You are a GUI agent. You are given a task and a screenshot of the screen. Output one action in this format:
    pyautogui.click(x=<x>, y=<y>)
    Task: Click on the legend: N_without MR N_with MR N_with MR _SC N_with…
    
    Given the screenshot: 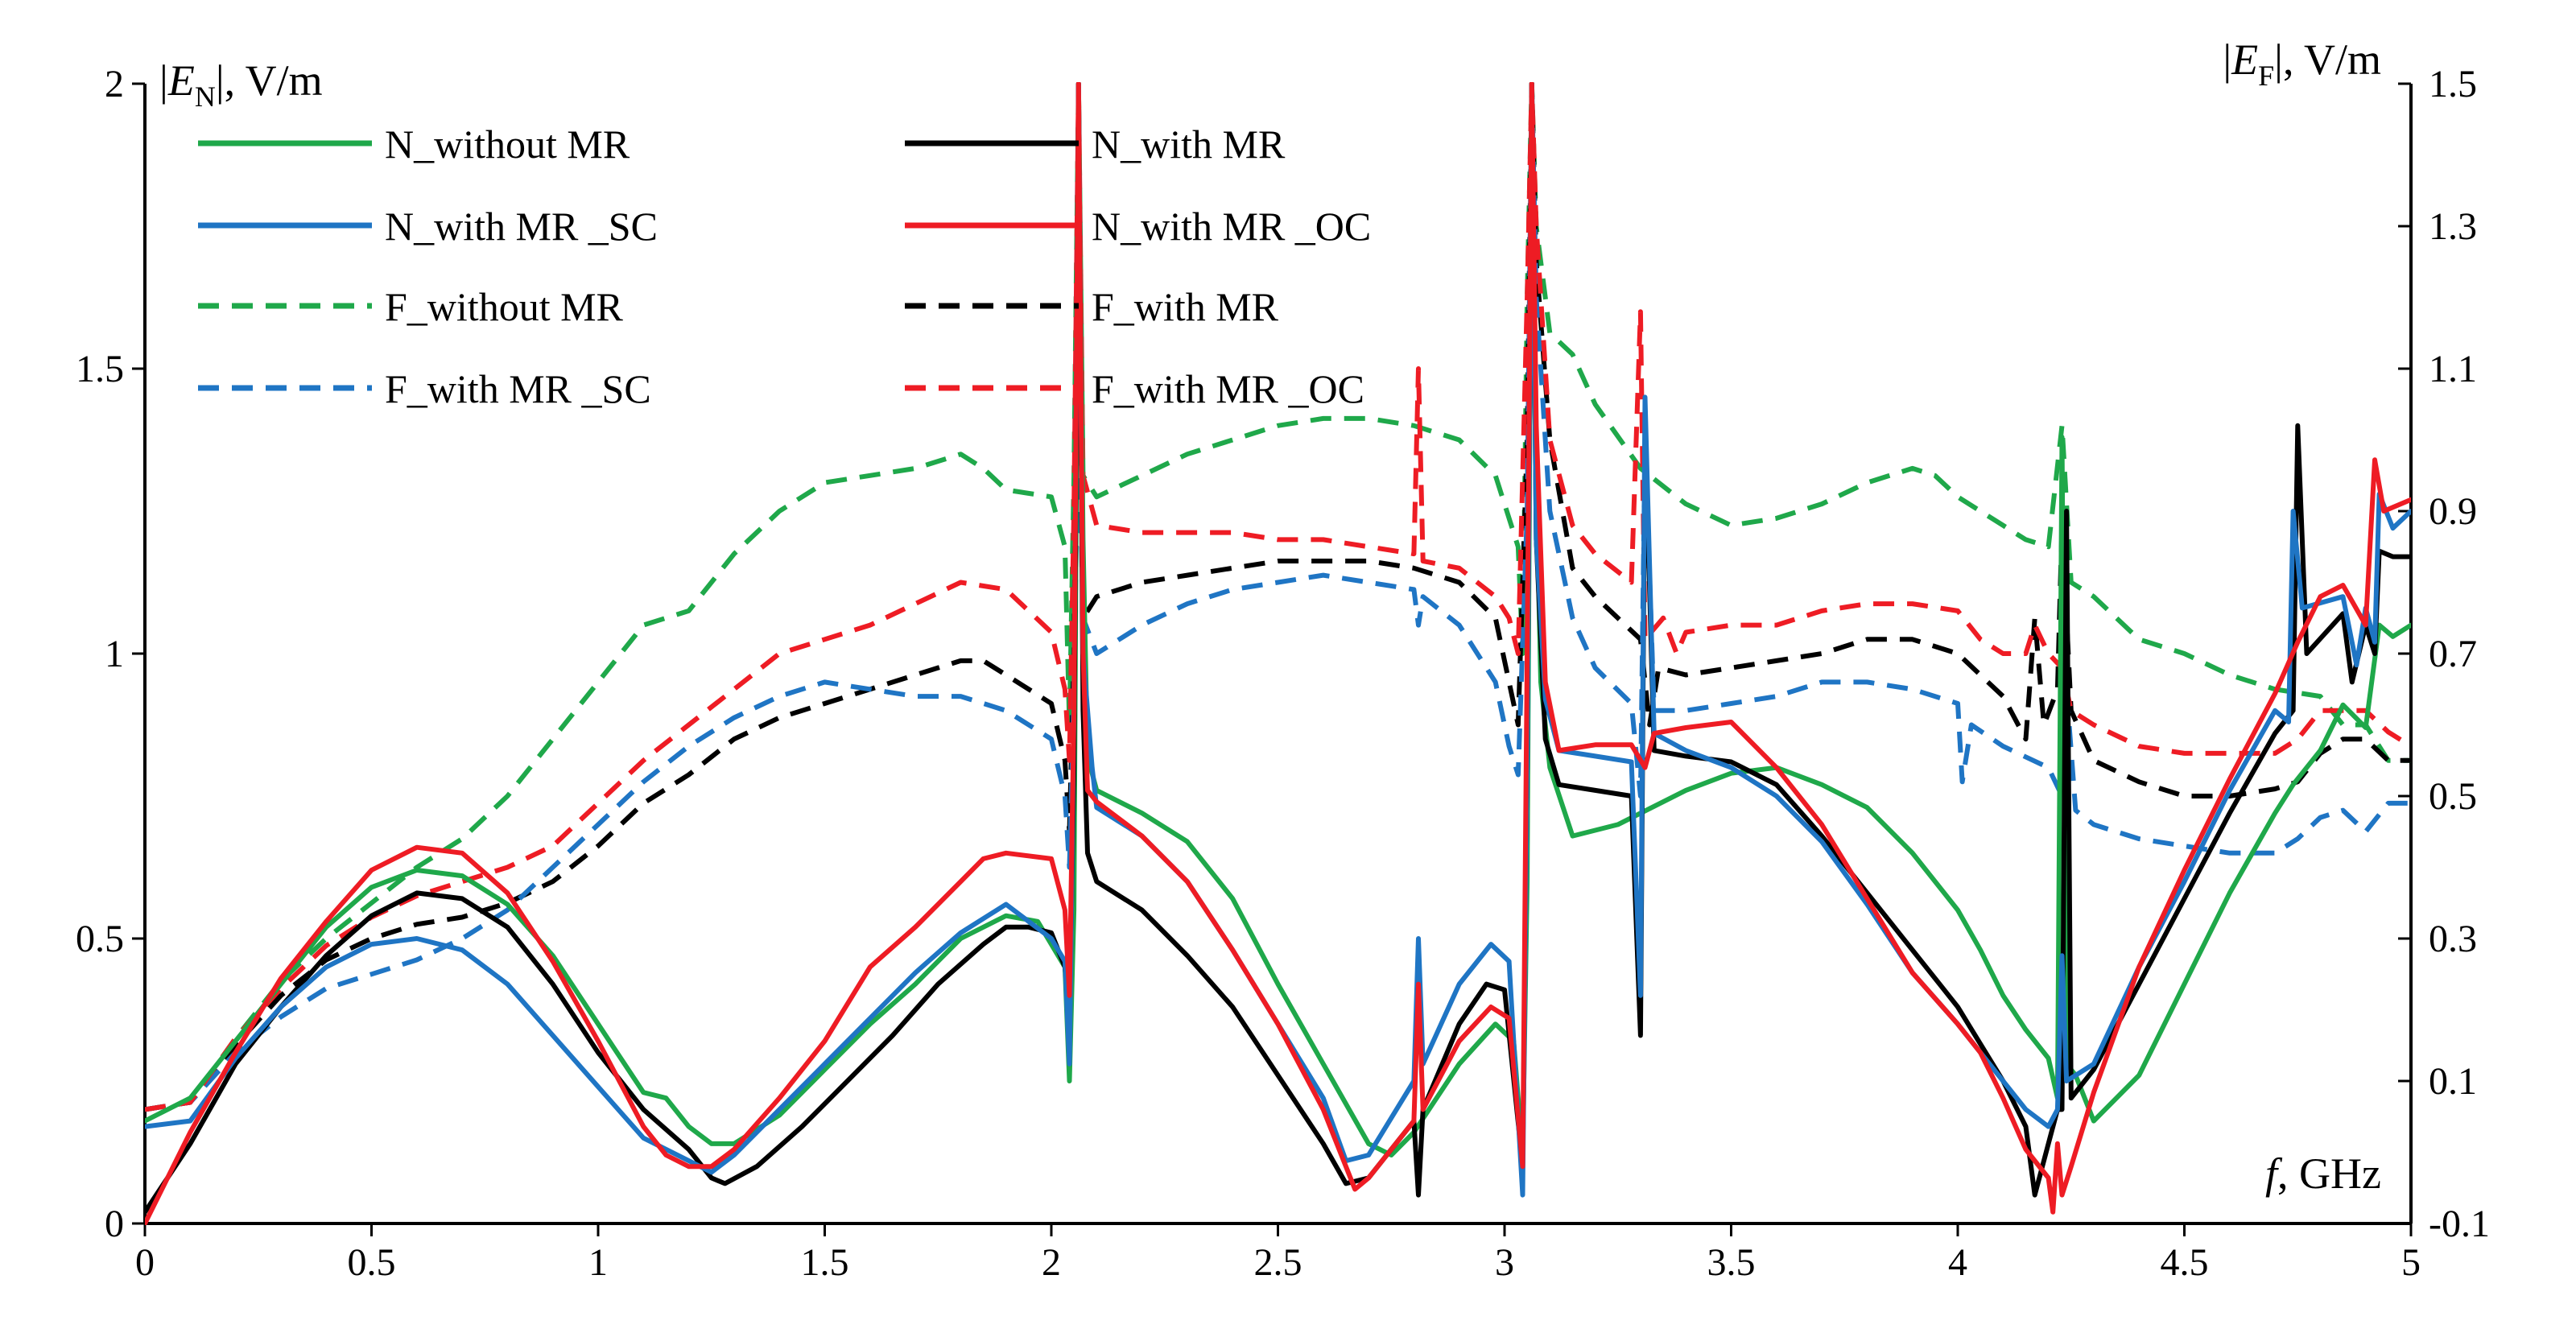 What is the action you would take?
    pyautogui.click(x=784, y=266)
    